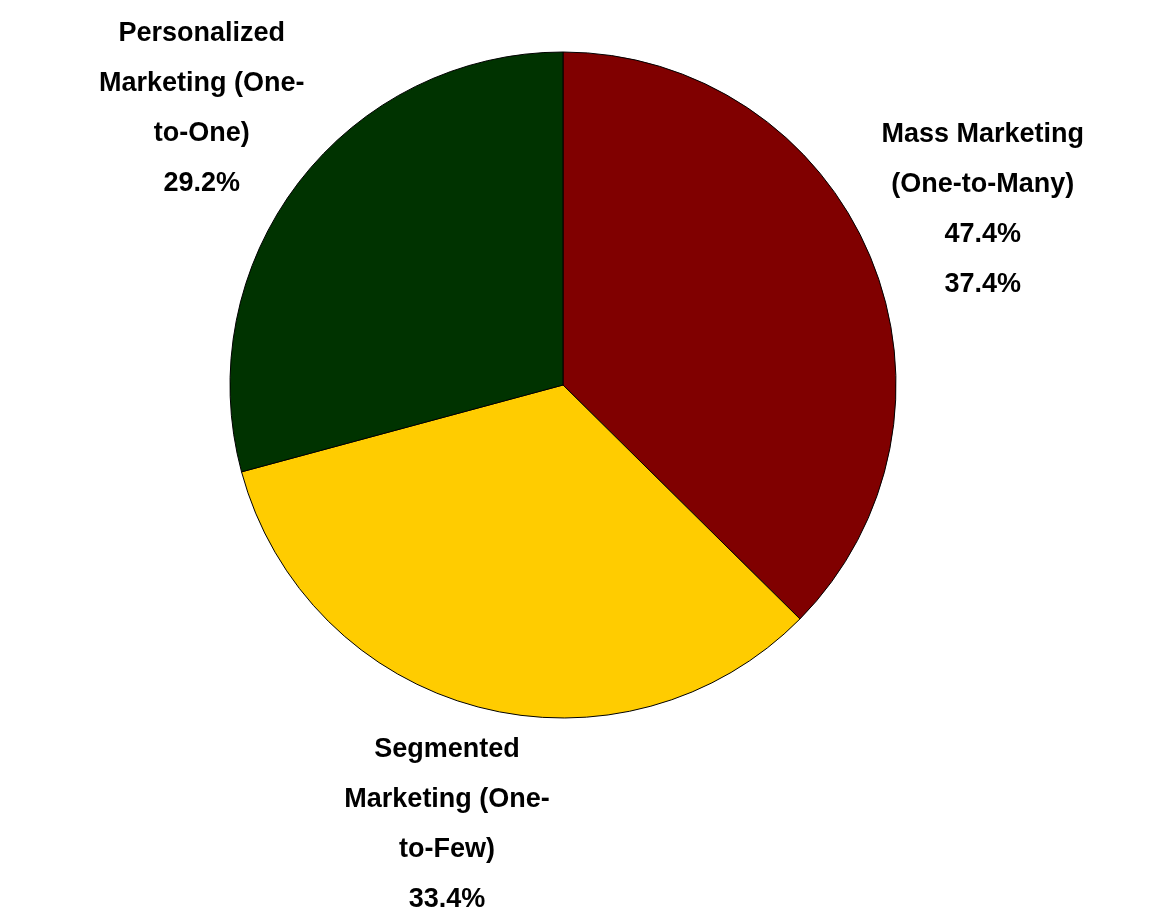 The height and width of the screenshot is (915, 1154). I want to click on slice-label: Mass Marketing (One-to-Many), so click(983, 157).